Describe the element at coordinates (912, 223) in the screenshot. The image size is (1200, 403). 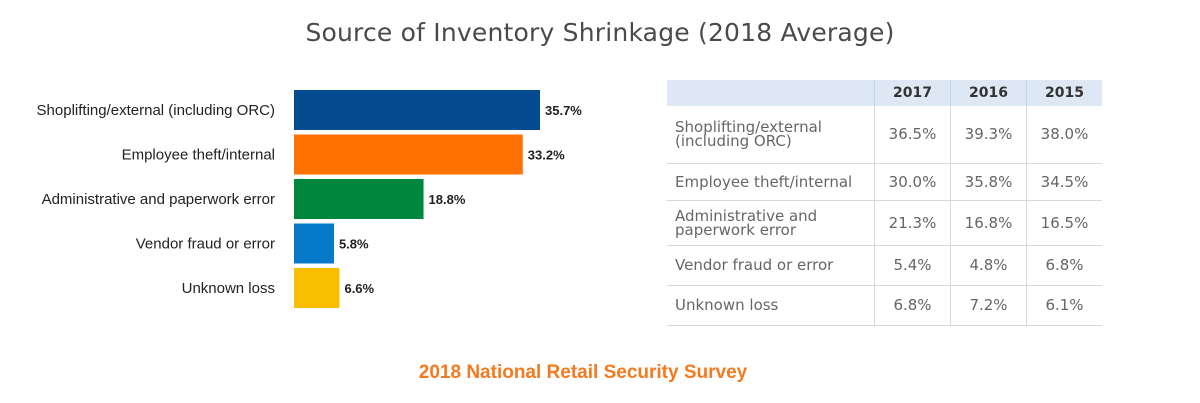
I see `table-cell-value: 21.3%` at that location.